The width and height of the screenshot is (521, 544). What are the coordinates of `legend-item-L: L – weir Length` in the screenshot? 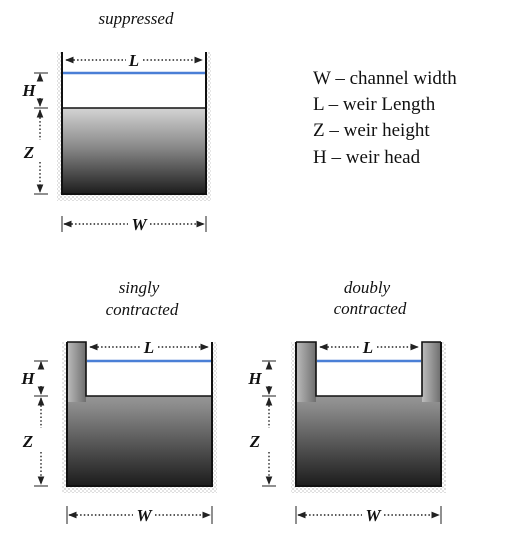 It's located at (374, 104).